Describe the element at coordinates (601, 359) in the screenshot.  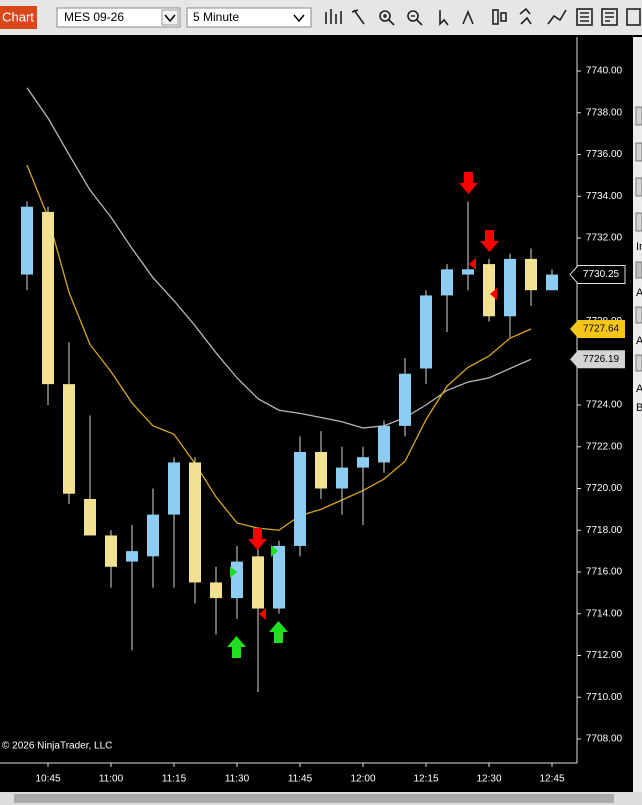
I see `price-marker-label: 7726.19` at that location.